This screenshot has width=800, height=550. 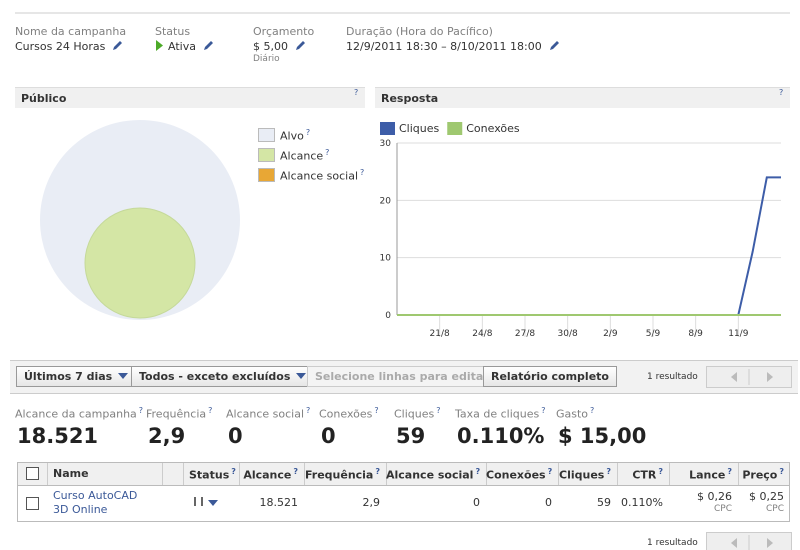 What do you see at coordinates (550, 376) in the screenshot?
I see `toolbar-button: Relatório completo` at bounding box center [550, 376].